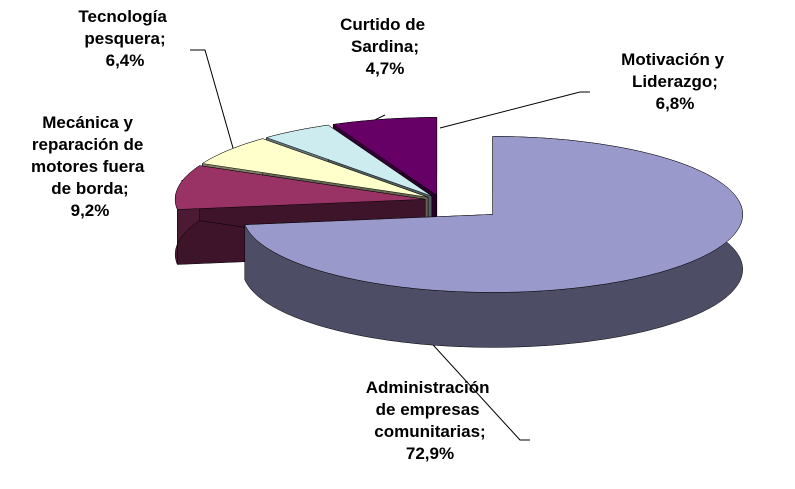 The width and height of the screenshot is (795, 489). Describe the element at coordinates (90, 144) in the screenshot. I see `label-line: reparación de` at that location.